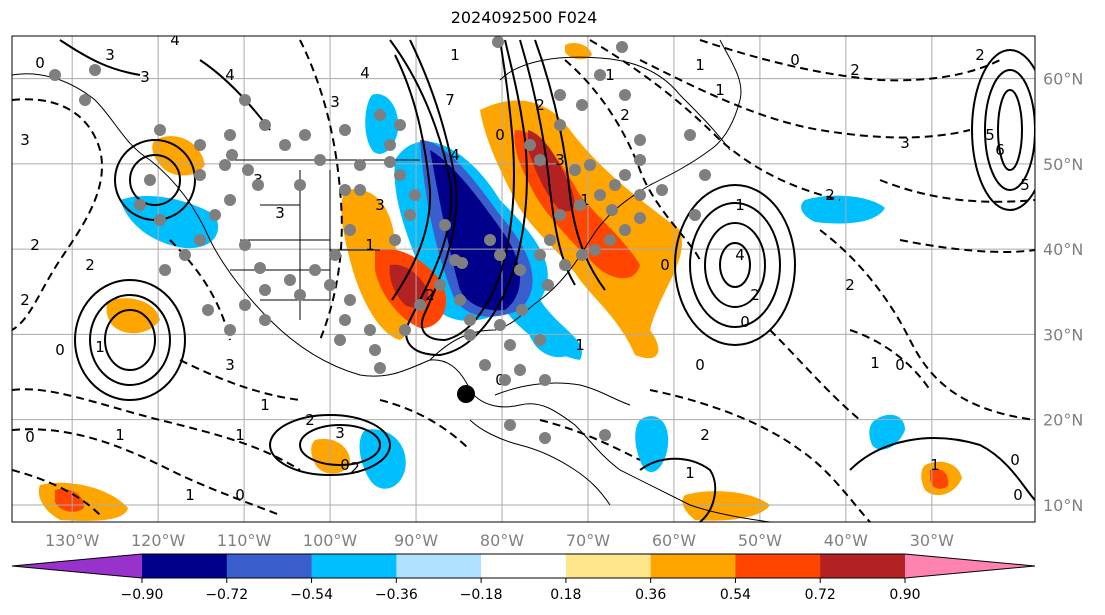 This screenshot has height=615, width=1105. Describe the element at coordinates (1063, 249) in the screenshot. I see `lat-tick-label: 40°N` at that location.